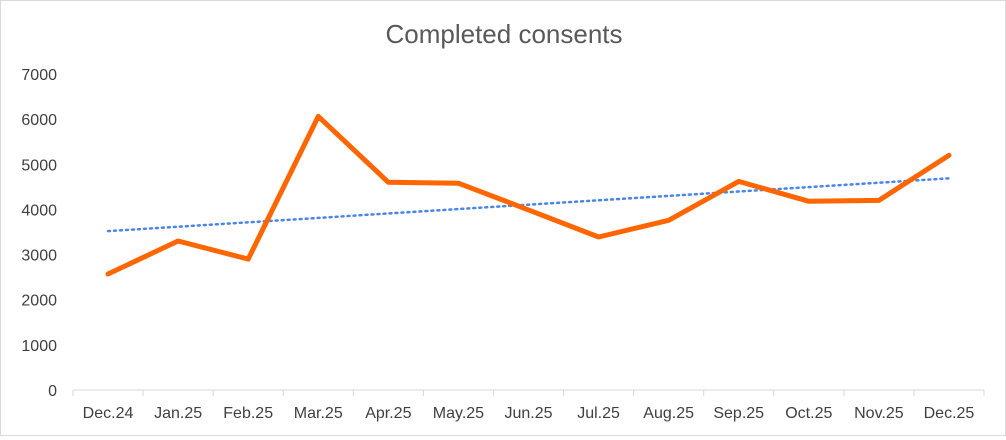  I want to click on y-tick-label: 5000, so click(39, 165).